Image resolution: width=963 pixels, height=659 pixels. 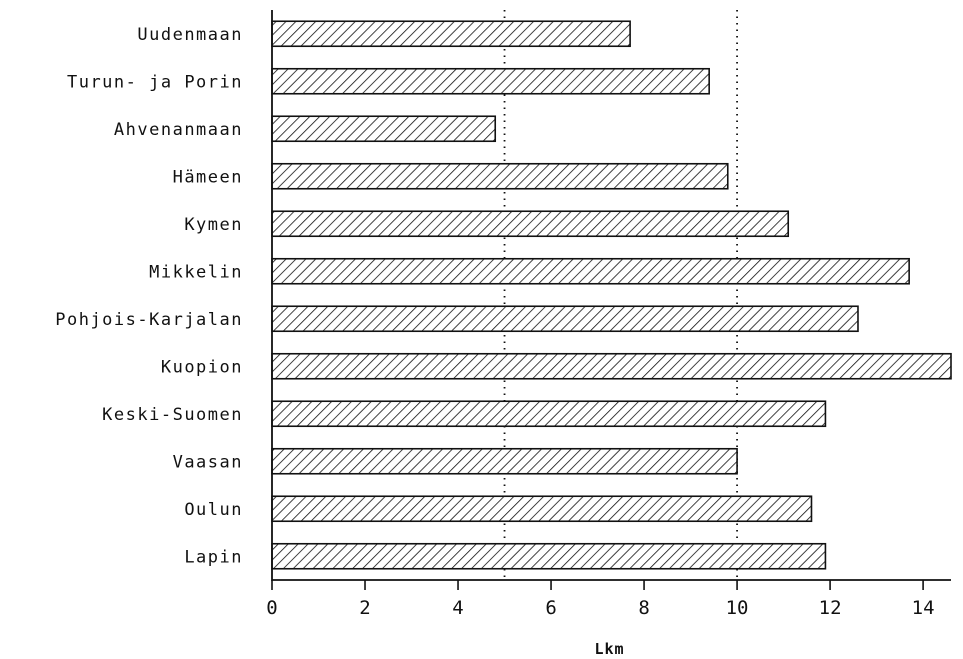 I want to click on x-tick-label: 12, so click(x=830, y=608).